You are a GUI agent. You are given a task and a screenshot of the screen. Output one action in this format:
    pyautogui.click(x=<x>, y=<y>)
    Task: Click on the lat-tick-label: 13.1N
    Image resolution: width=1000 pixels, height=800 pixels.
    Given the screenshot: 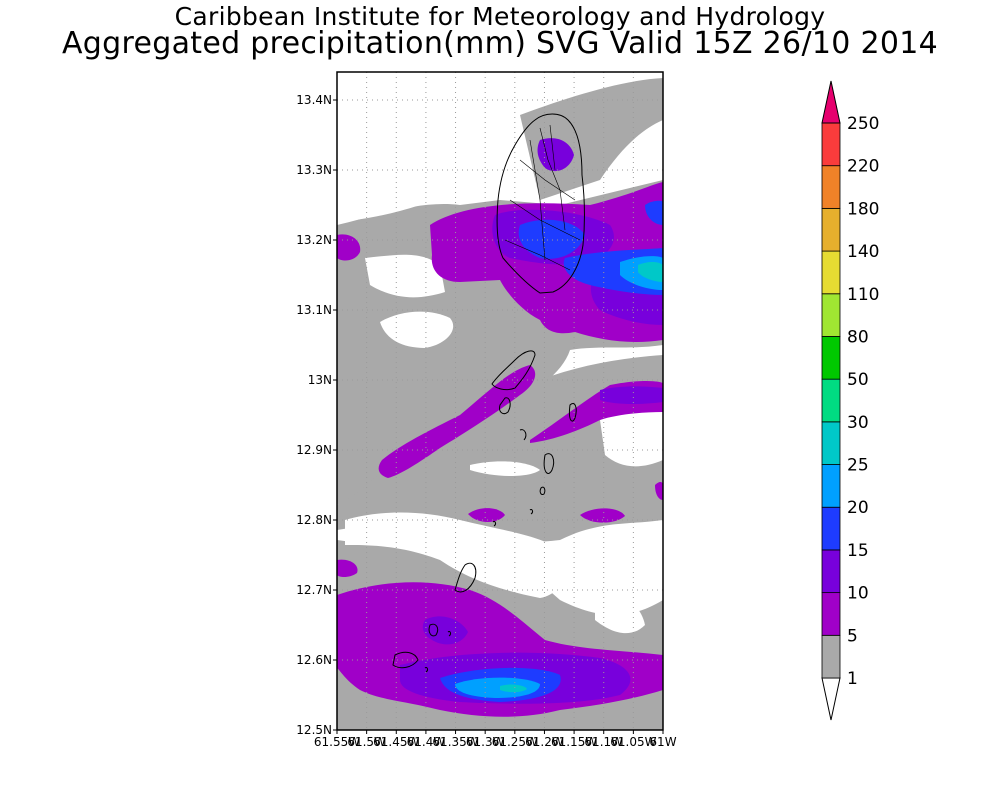 What is the action you would take?
    pyautogui.click(x=314, y=310)
    